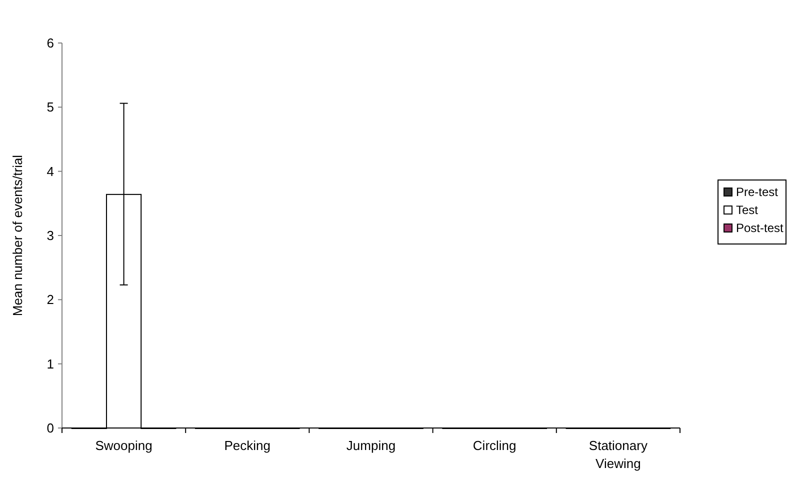 This screenshot has width=800, height=488. What do you see at coordinates (50, 364) in the screenshot?
I see `y-tick-label: 1` at bounding box center [50, 364].